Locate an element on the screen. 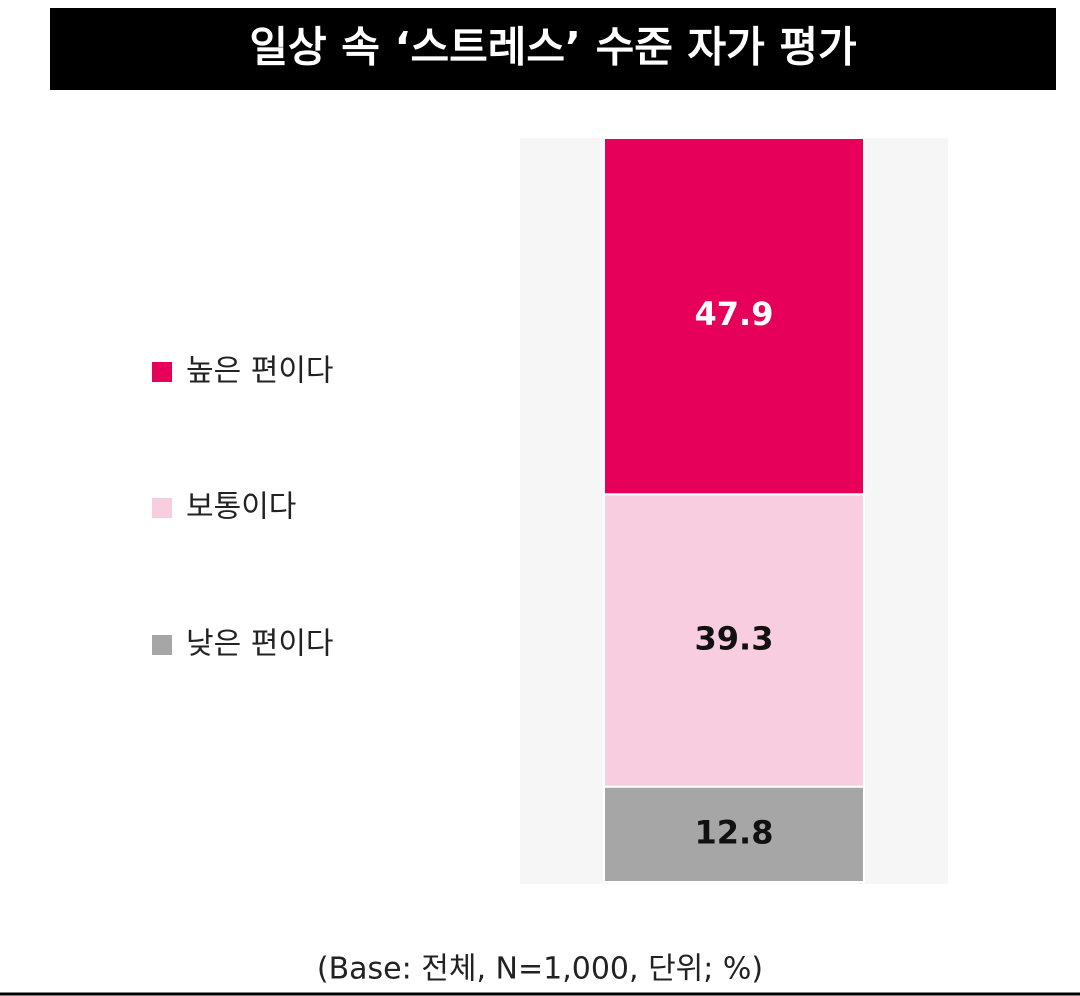 Image resolution: width=1080 pixels, height=996 pixels. legend-label: 높은 편이다 is located at coordinates (260, 371).